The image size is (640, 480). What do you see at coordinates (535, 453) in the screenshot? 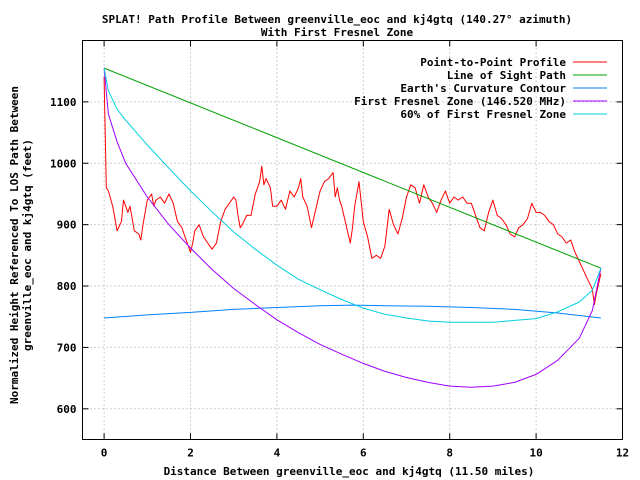
I see `x-tick-label: 10` at bounding box center [535, 453].